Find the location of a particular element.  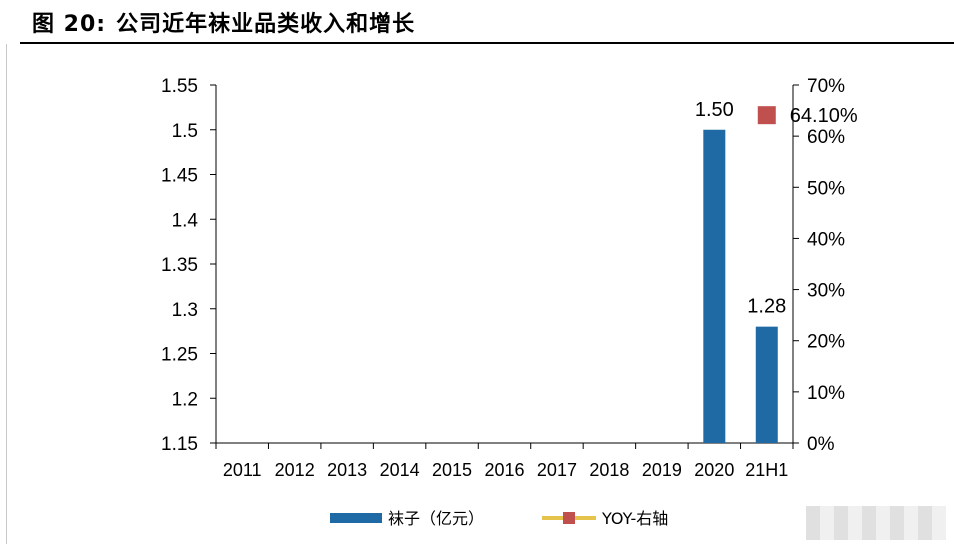

y-left-tick-label: 1.45 is located at coordinates (179, 176).